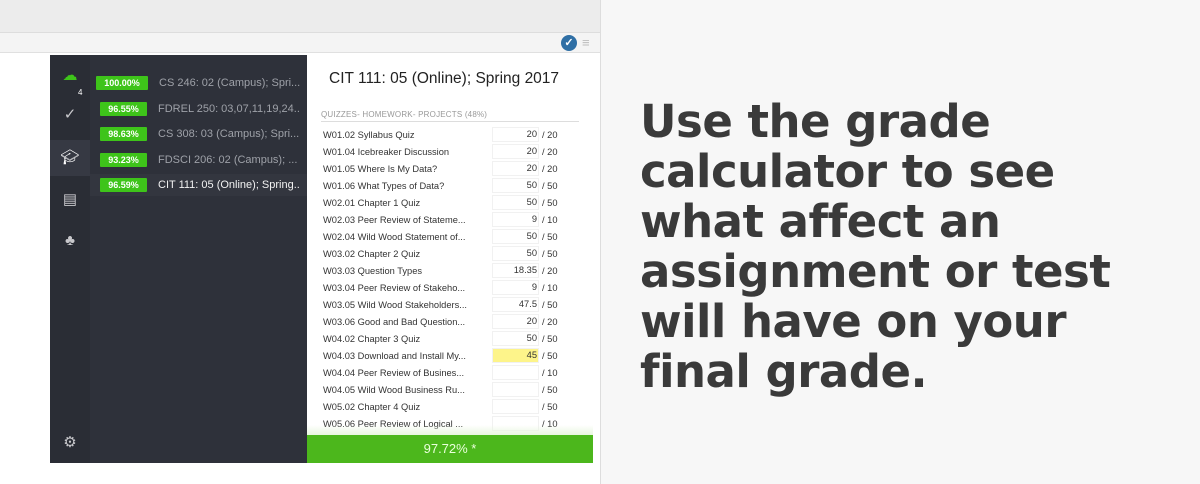 This screenshot has height=484, width=1200. What do you see at coordinates (586, 42) in the screenshot?
I see `hamburger-icon: ≡` at bounding box center [586, 42].